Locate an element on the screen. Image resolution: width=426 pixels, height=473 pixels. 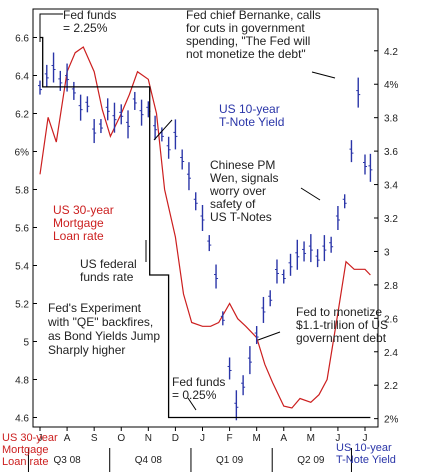
annotation-mortgage: Loan rate is located at coordinates (78, 236).